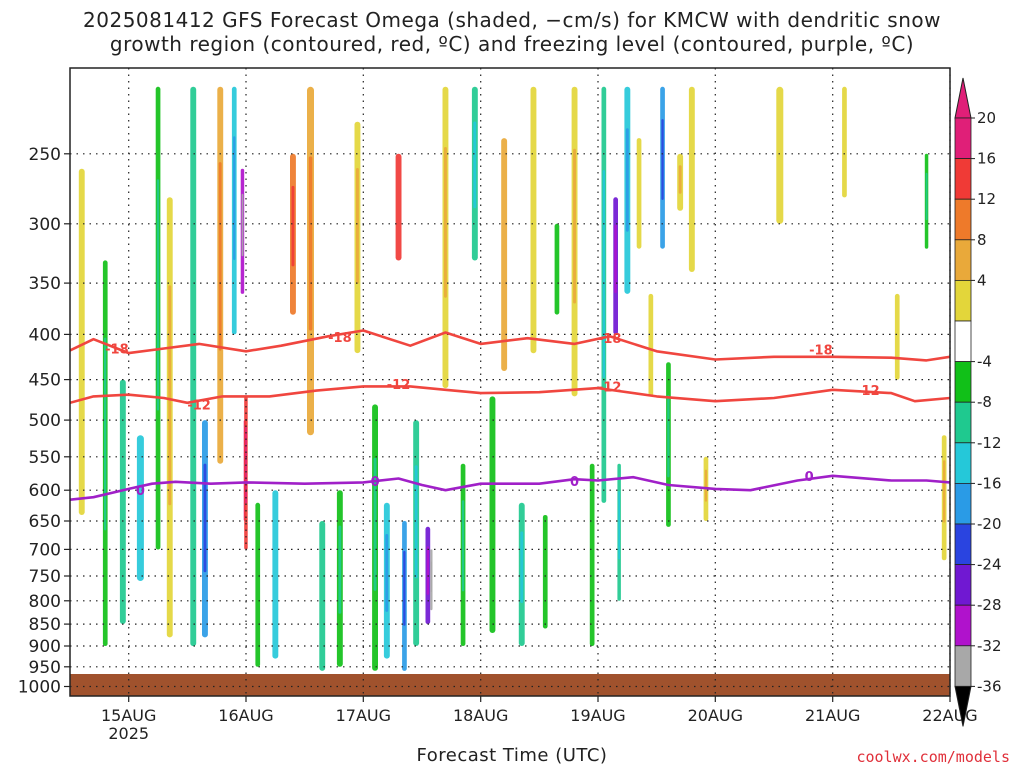  I want to click on x-tick-label: 17AUG, so click(363, 715).